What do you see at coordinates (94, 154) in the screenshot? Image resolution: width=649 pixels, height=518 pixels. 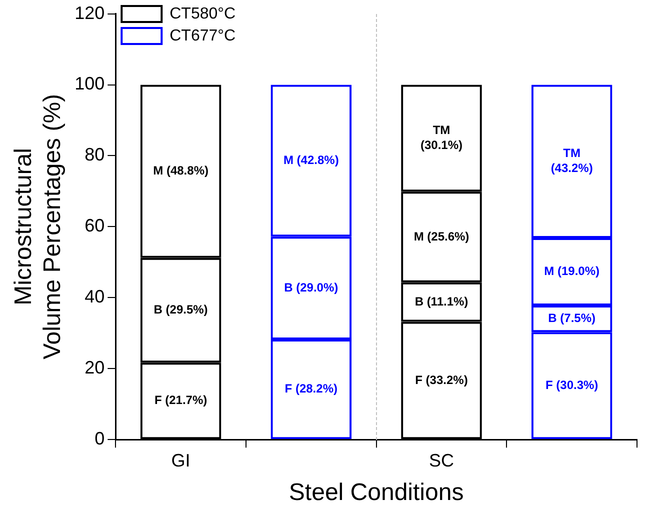 I see `y-tick-label: 80` at bounding box center [94, 154].